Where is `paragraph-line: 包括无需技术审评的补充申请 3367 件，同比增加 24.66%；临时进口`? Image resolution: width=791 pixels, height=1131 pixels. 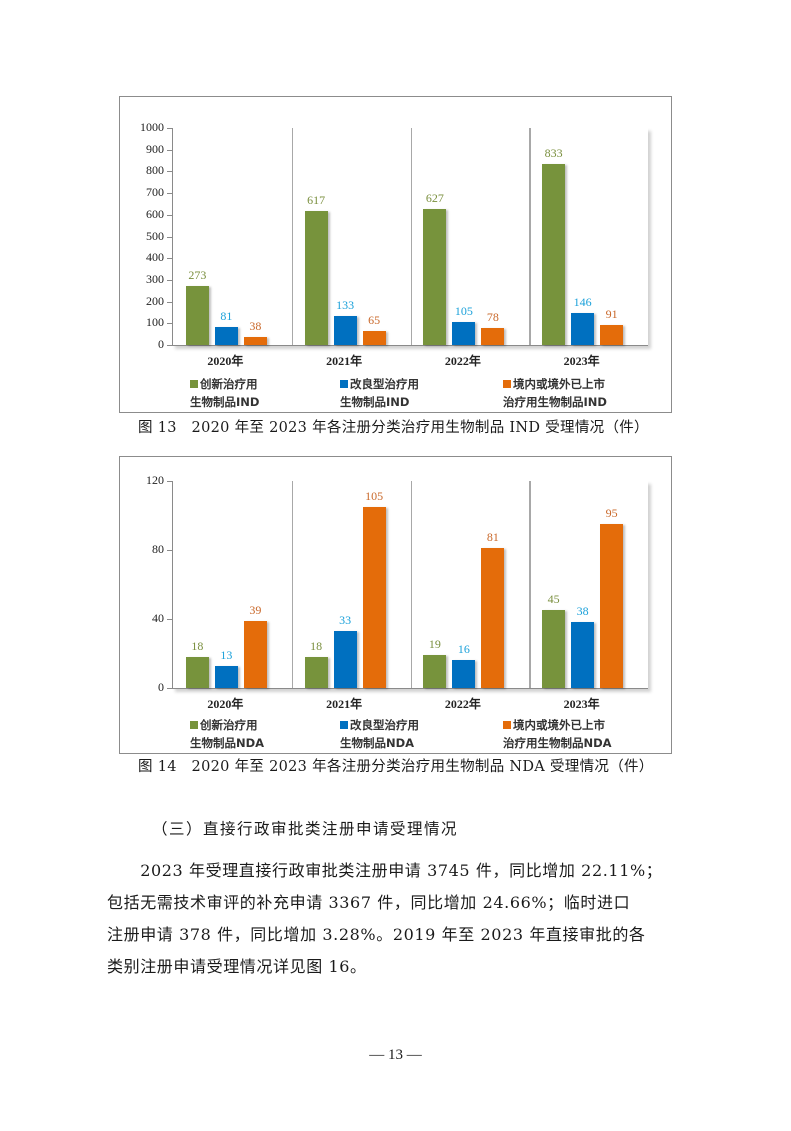 paragraph-line: 包括无需技术审评的补充申请 3367 件，同比增加 24.66%；临时进口 is located at coordinates (369, 902).